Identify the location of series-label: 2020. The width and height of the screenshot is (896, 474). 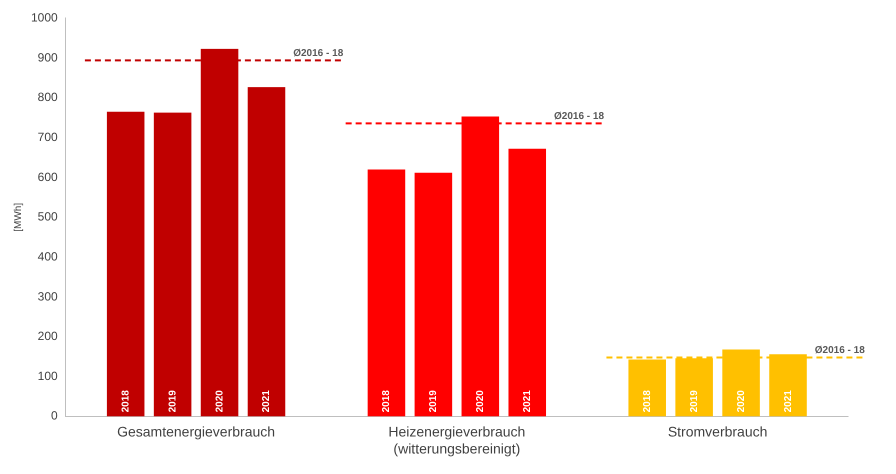
(220, 401).